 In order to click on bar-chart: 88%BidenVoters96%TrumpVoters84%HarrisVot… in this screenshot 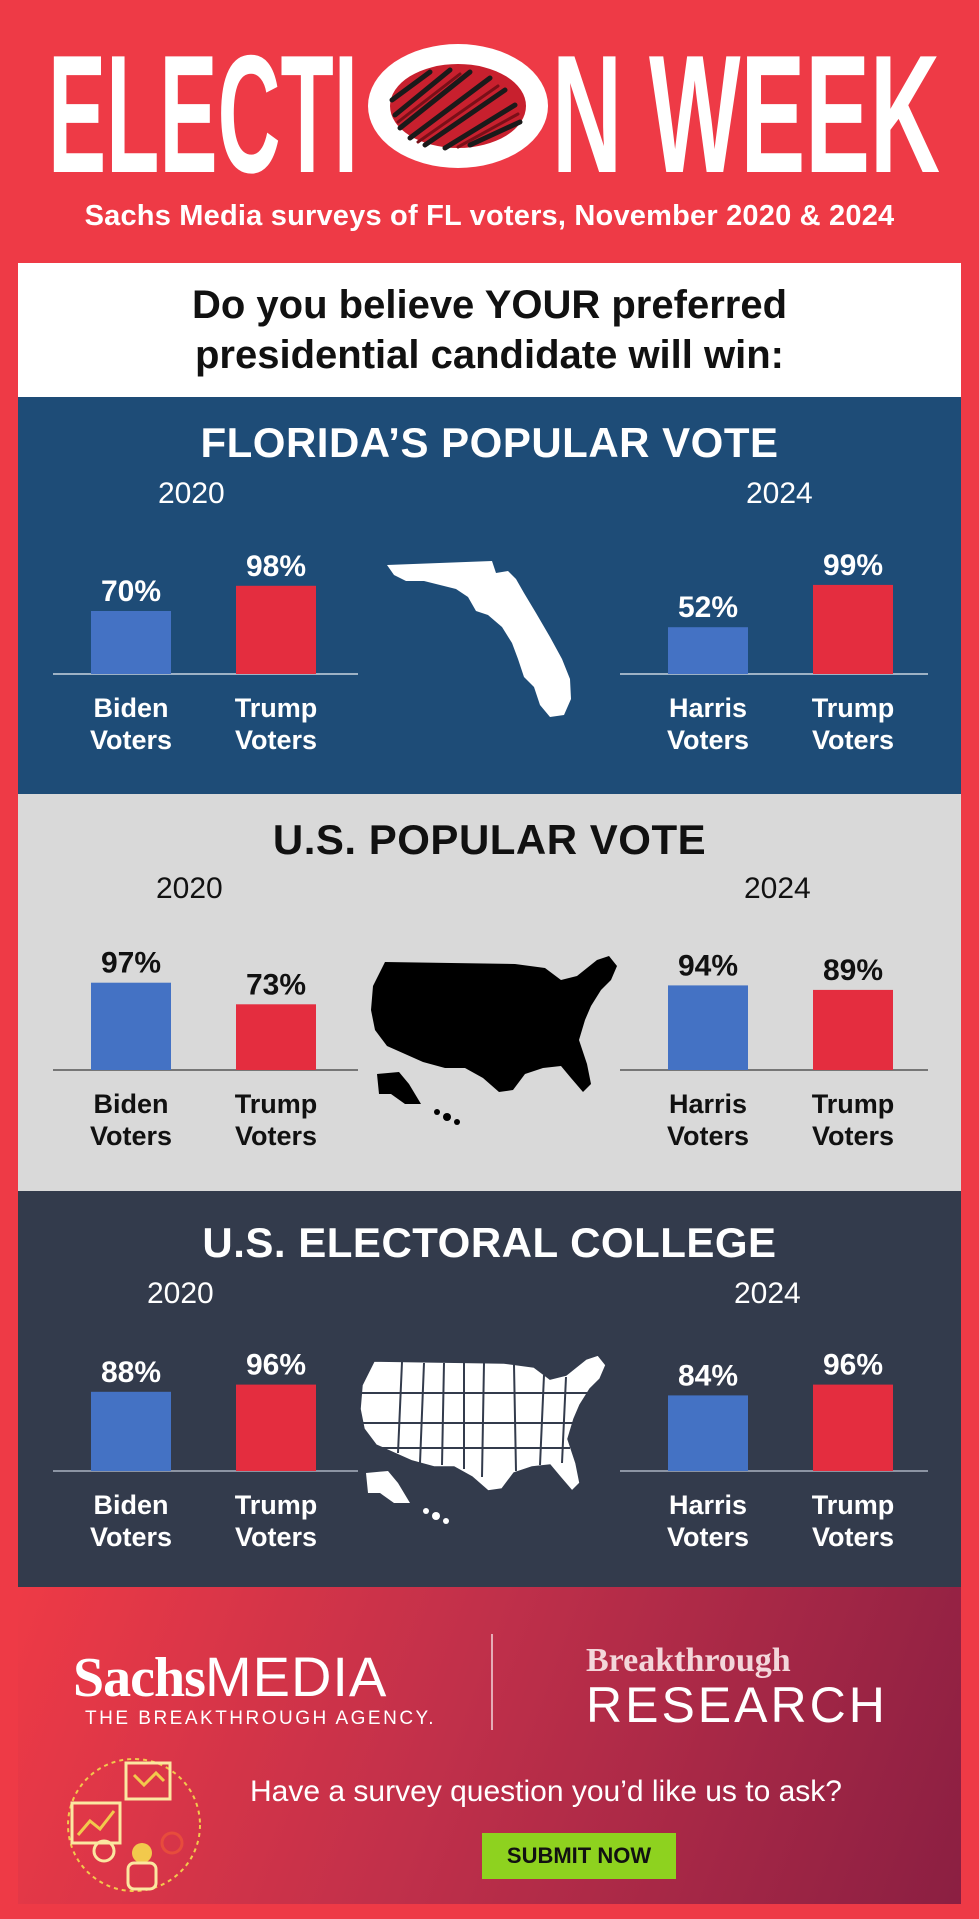, I will do `click(490, 1450)`.